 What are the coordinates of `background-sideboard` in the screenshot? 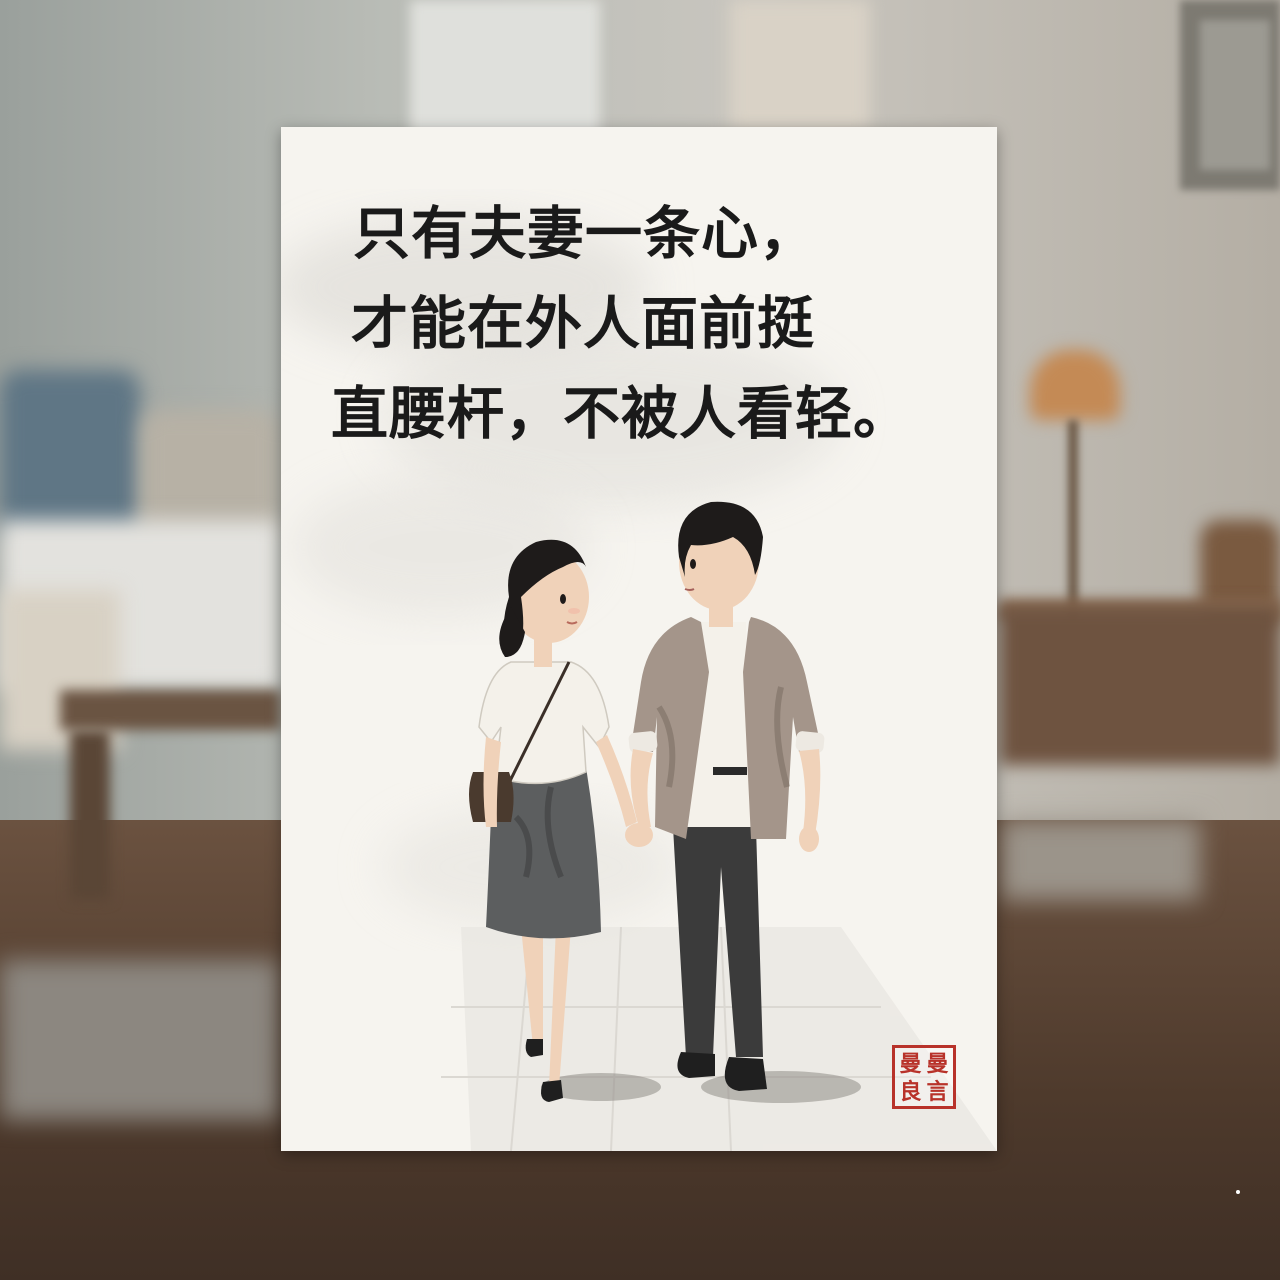 It's located at (1140, 685).